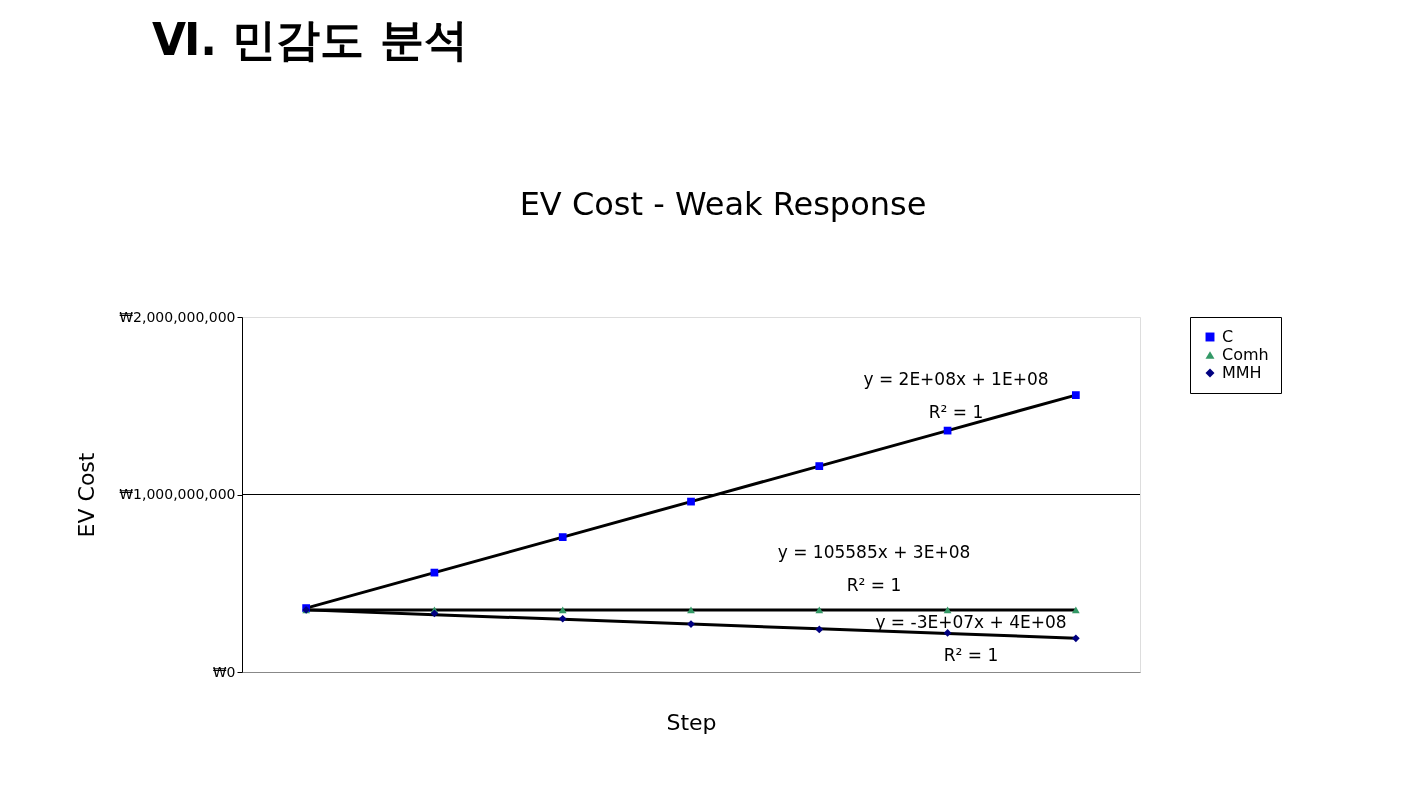 Image resolution: width=1422 pixels, height=794 pixels. What do you see at coordinates (310, 39) in the screenshot?
I see `text: Ⅵ. 민감도 분석` at bounding box center [310, 39].